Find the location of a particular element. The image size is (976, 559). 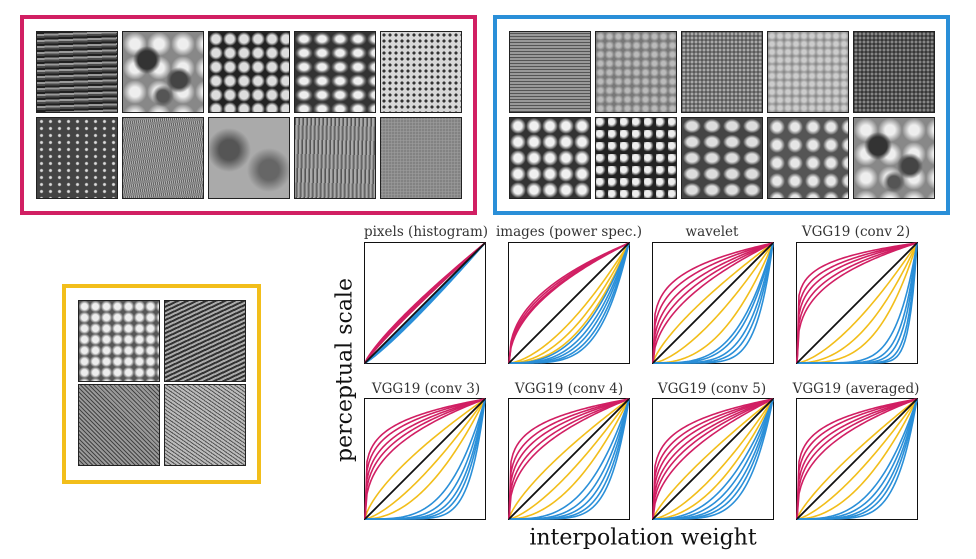

texture-cellular-relief is located at coordinates (808, 158).